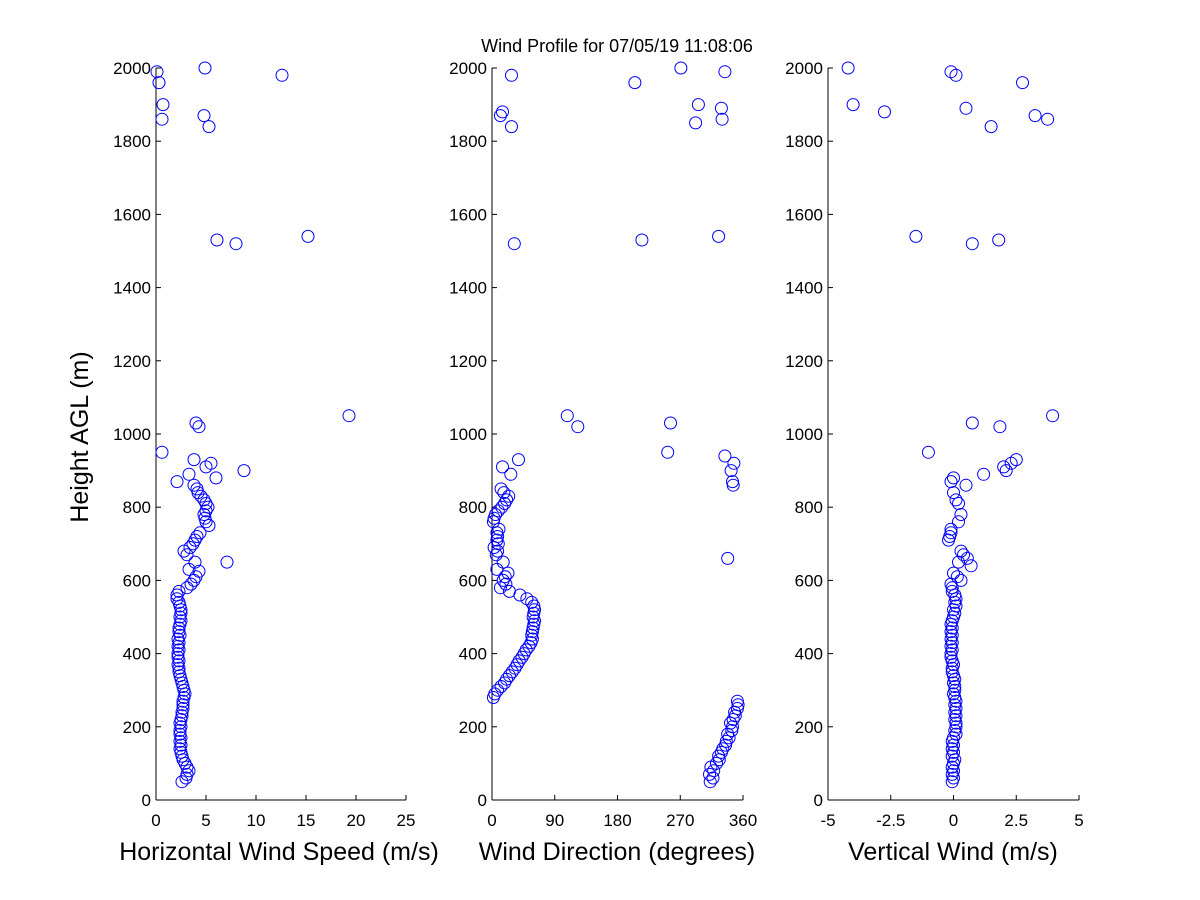 The height and width of the screenshot is (900, 1200). I want to click on x-tick-label: -2.5, so click(890, 820).